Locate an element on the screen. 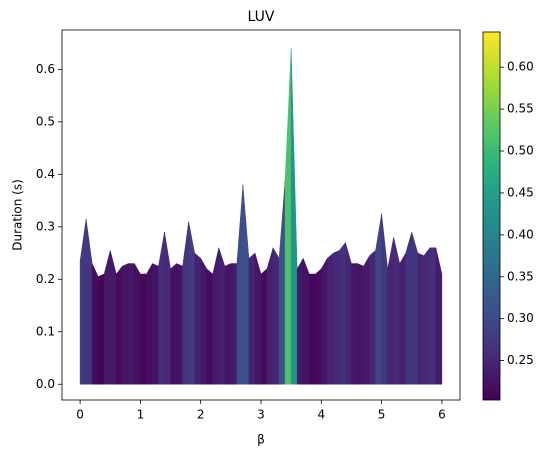  x-tick-label: 0 is located at coordinates (80, 415).